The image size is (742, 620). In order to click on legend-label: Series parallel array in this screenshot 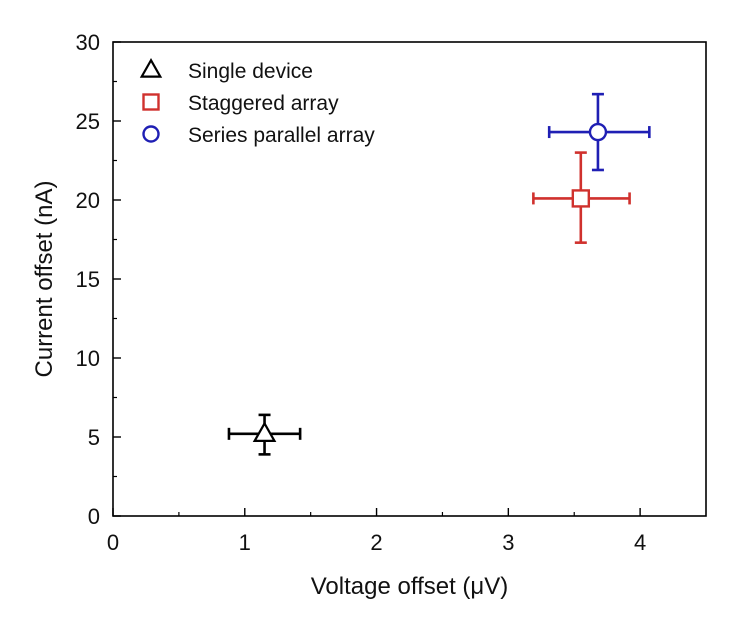, I will do `click(281, 135)`.